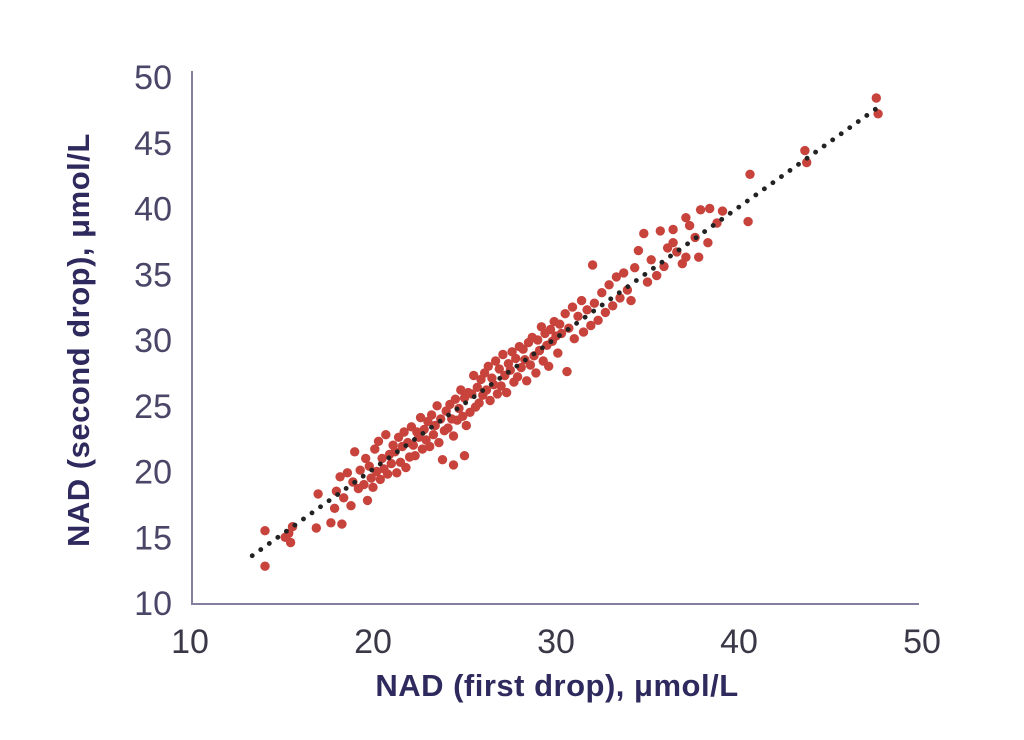  Describe the element at coordinates (373, 642) in the screenshot. I see `x-tick-label: 20` at that location.